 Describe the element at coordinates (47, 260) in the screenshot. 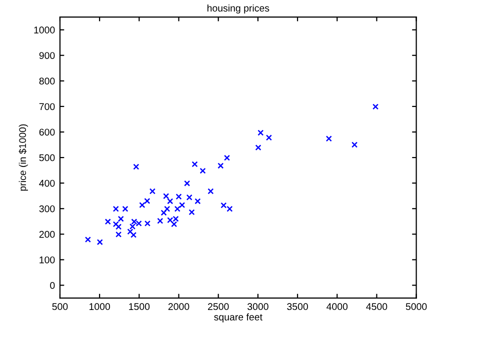

I see `y-tick-label: 100` at that location.